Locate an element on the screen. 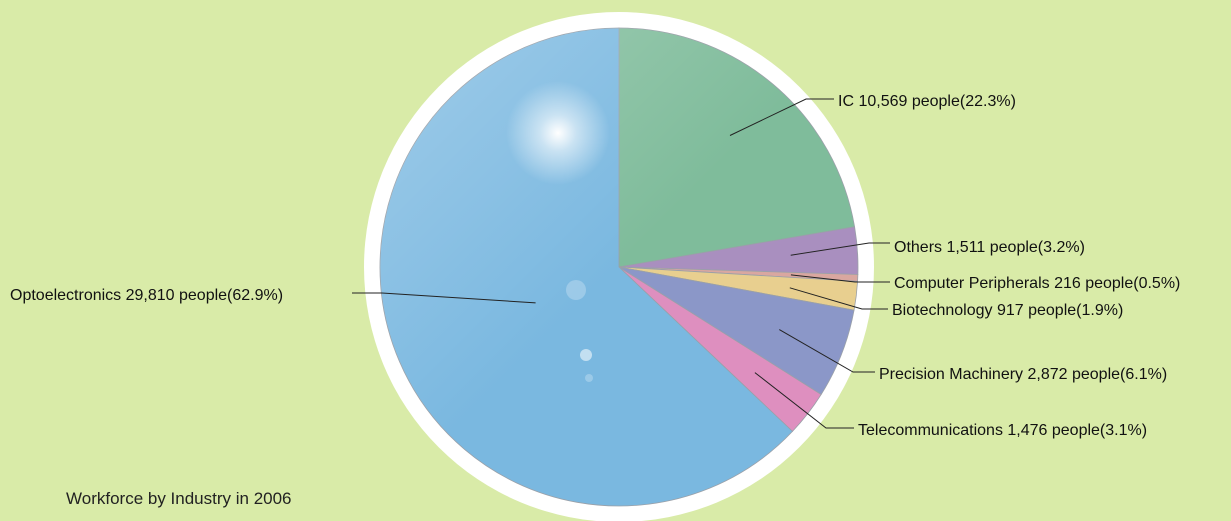  glare-highlight is located at coordinates (558, 133).